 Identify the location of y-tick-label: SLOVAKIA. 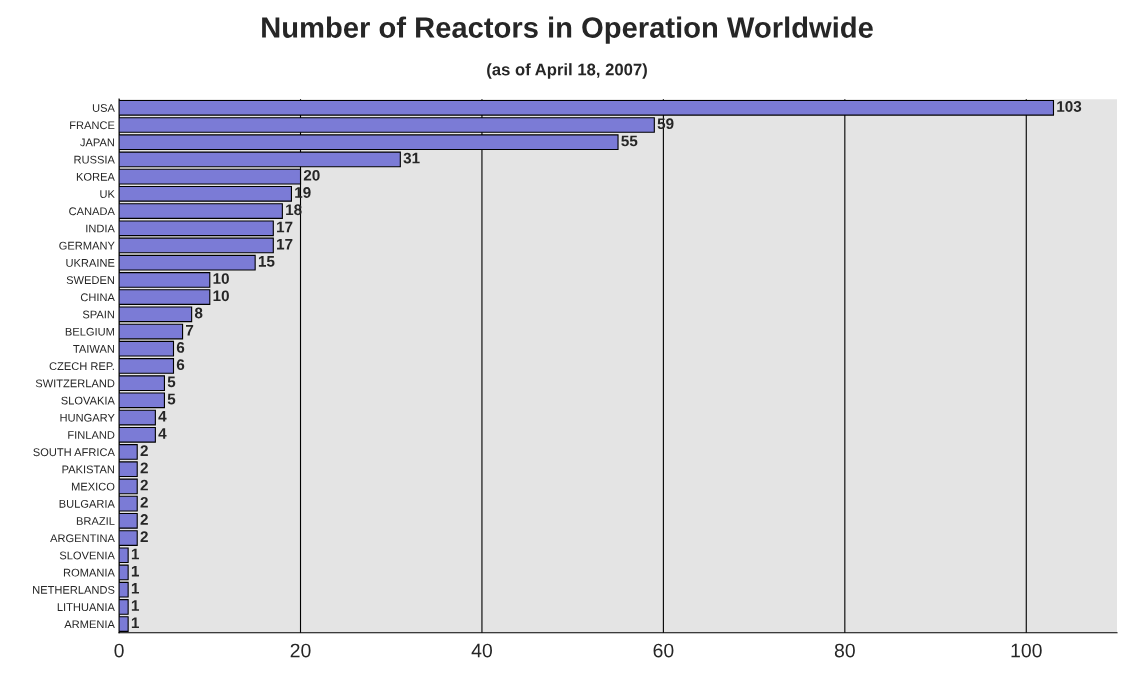
(88, 400).